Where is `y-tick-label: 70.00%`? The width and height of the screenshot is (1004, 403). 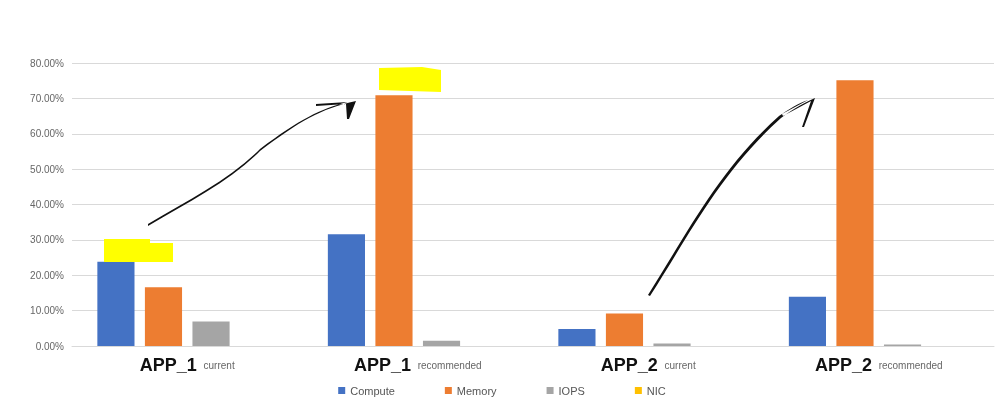 y-tick-label: 70.00% is located at coordinates (47, 98).